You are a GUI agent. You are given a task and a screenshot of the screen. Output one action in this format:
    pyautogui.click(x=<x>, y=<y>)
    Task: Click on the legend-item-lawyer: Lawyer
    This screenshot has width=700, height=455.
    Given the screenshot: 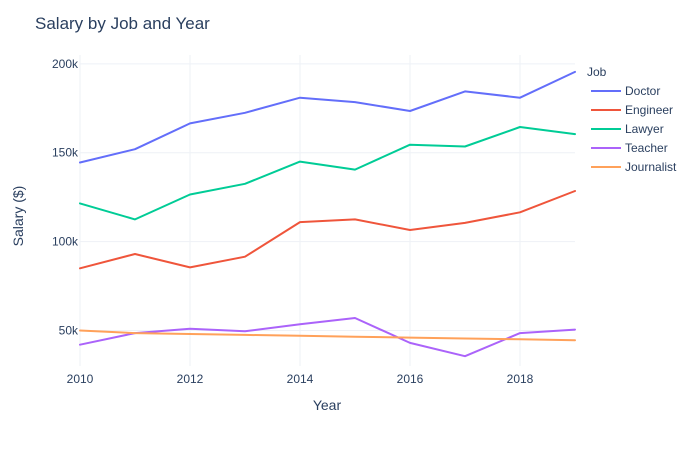 What is the action you would take?
    pyautogui.click(x=627, y=129)
    